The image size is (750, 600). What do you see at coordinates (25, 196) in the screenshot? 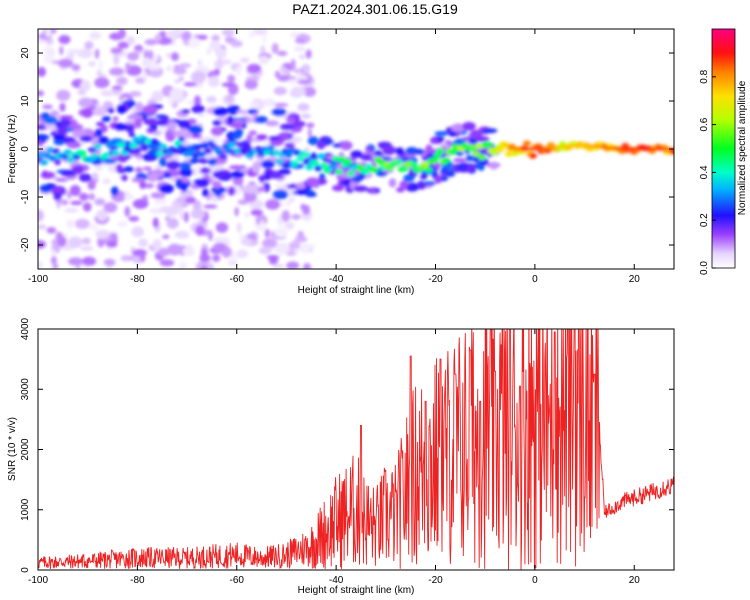
I see `spectrogram-y-tick-label: -10` at bounding box center [25, 196].